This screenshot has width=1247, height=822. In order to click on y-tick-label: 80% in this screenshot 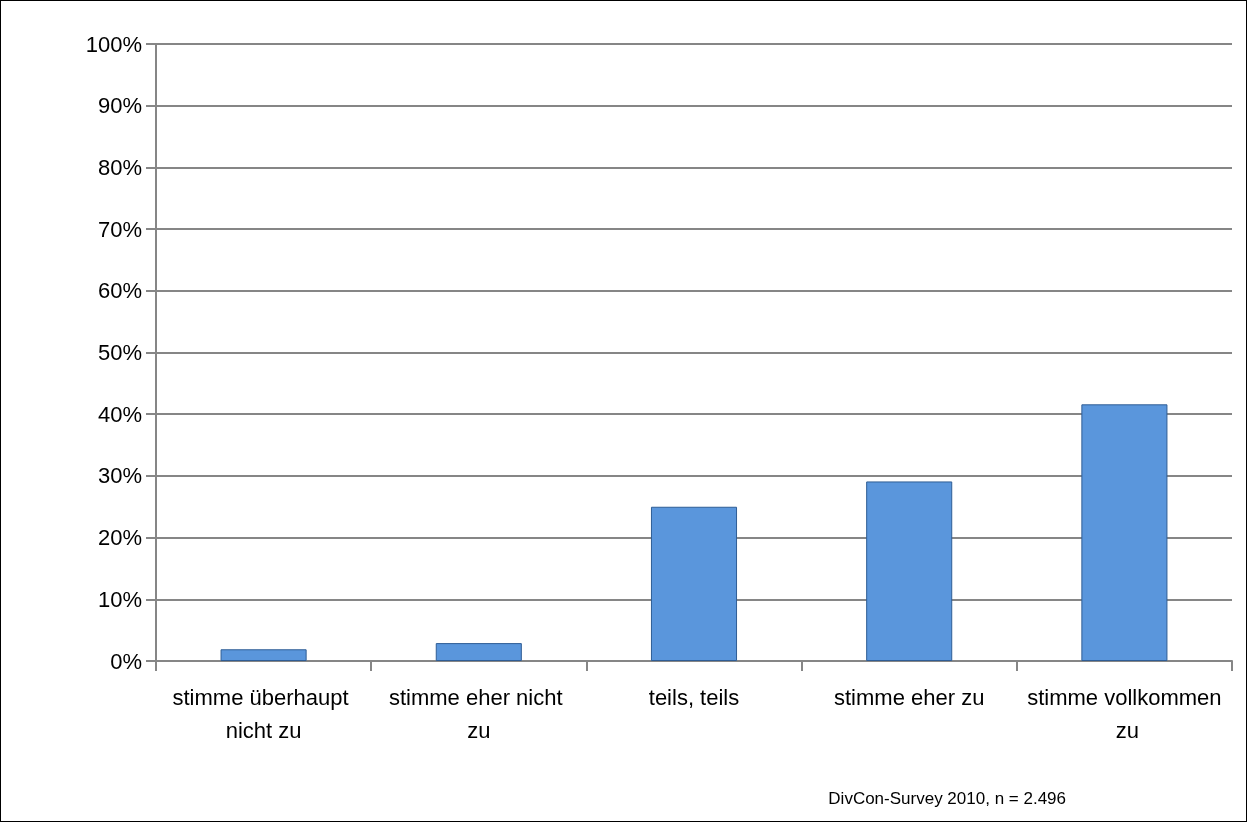, I will do `click(119, 167)`.